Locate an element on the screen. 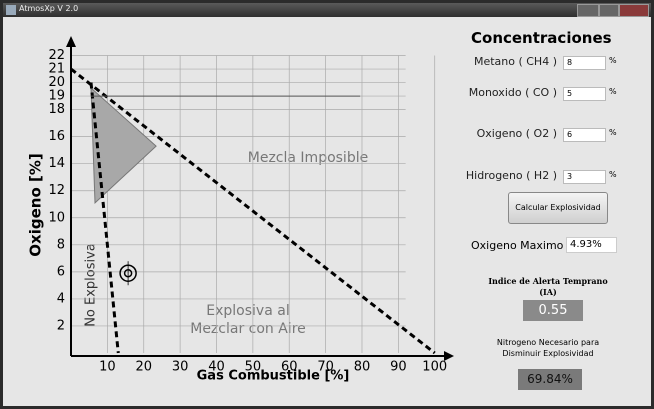 The width and height of the screenshot is (654, 409). calculate-button: Calcular Explosividad is located at coordinates (558, 208).